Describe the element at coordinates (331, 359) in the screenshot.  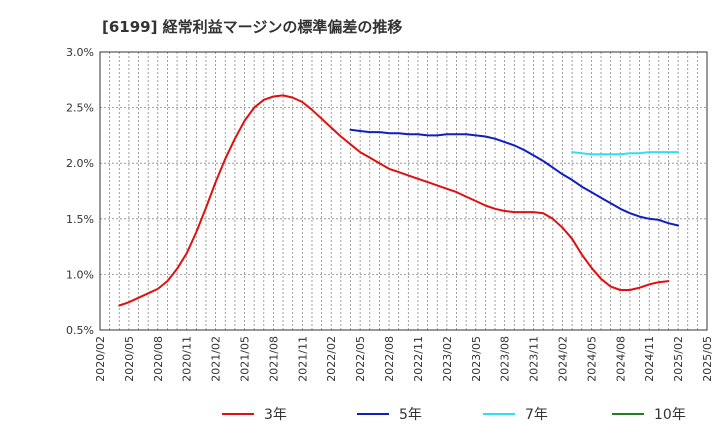
I see `x-tick-label: 2022/02` at that location.